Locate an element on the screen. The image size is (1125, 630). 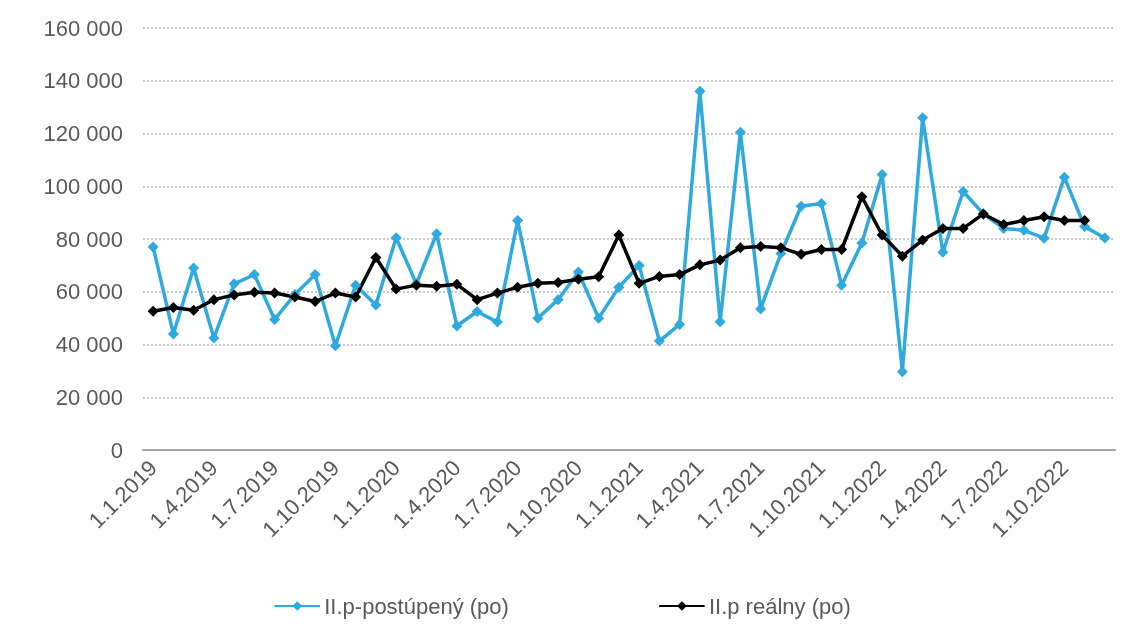
y-tick-label: 140 000 is located at coordinates (83, 81).